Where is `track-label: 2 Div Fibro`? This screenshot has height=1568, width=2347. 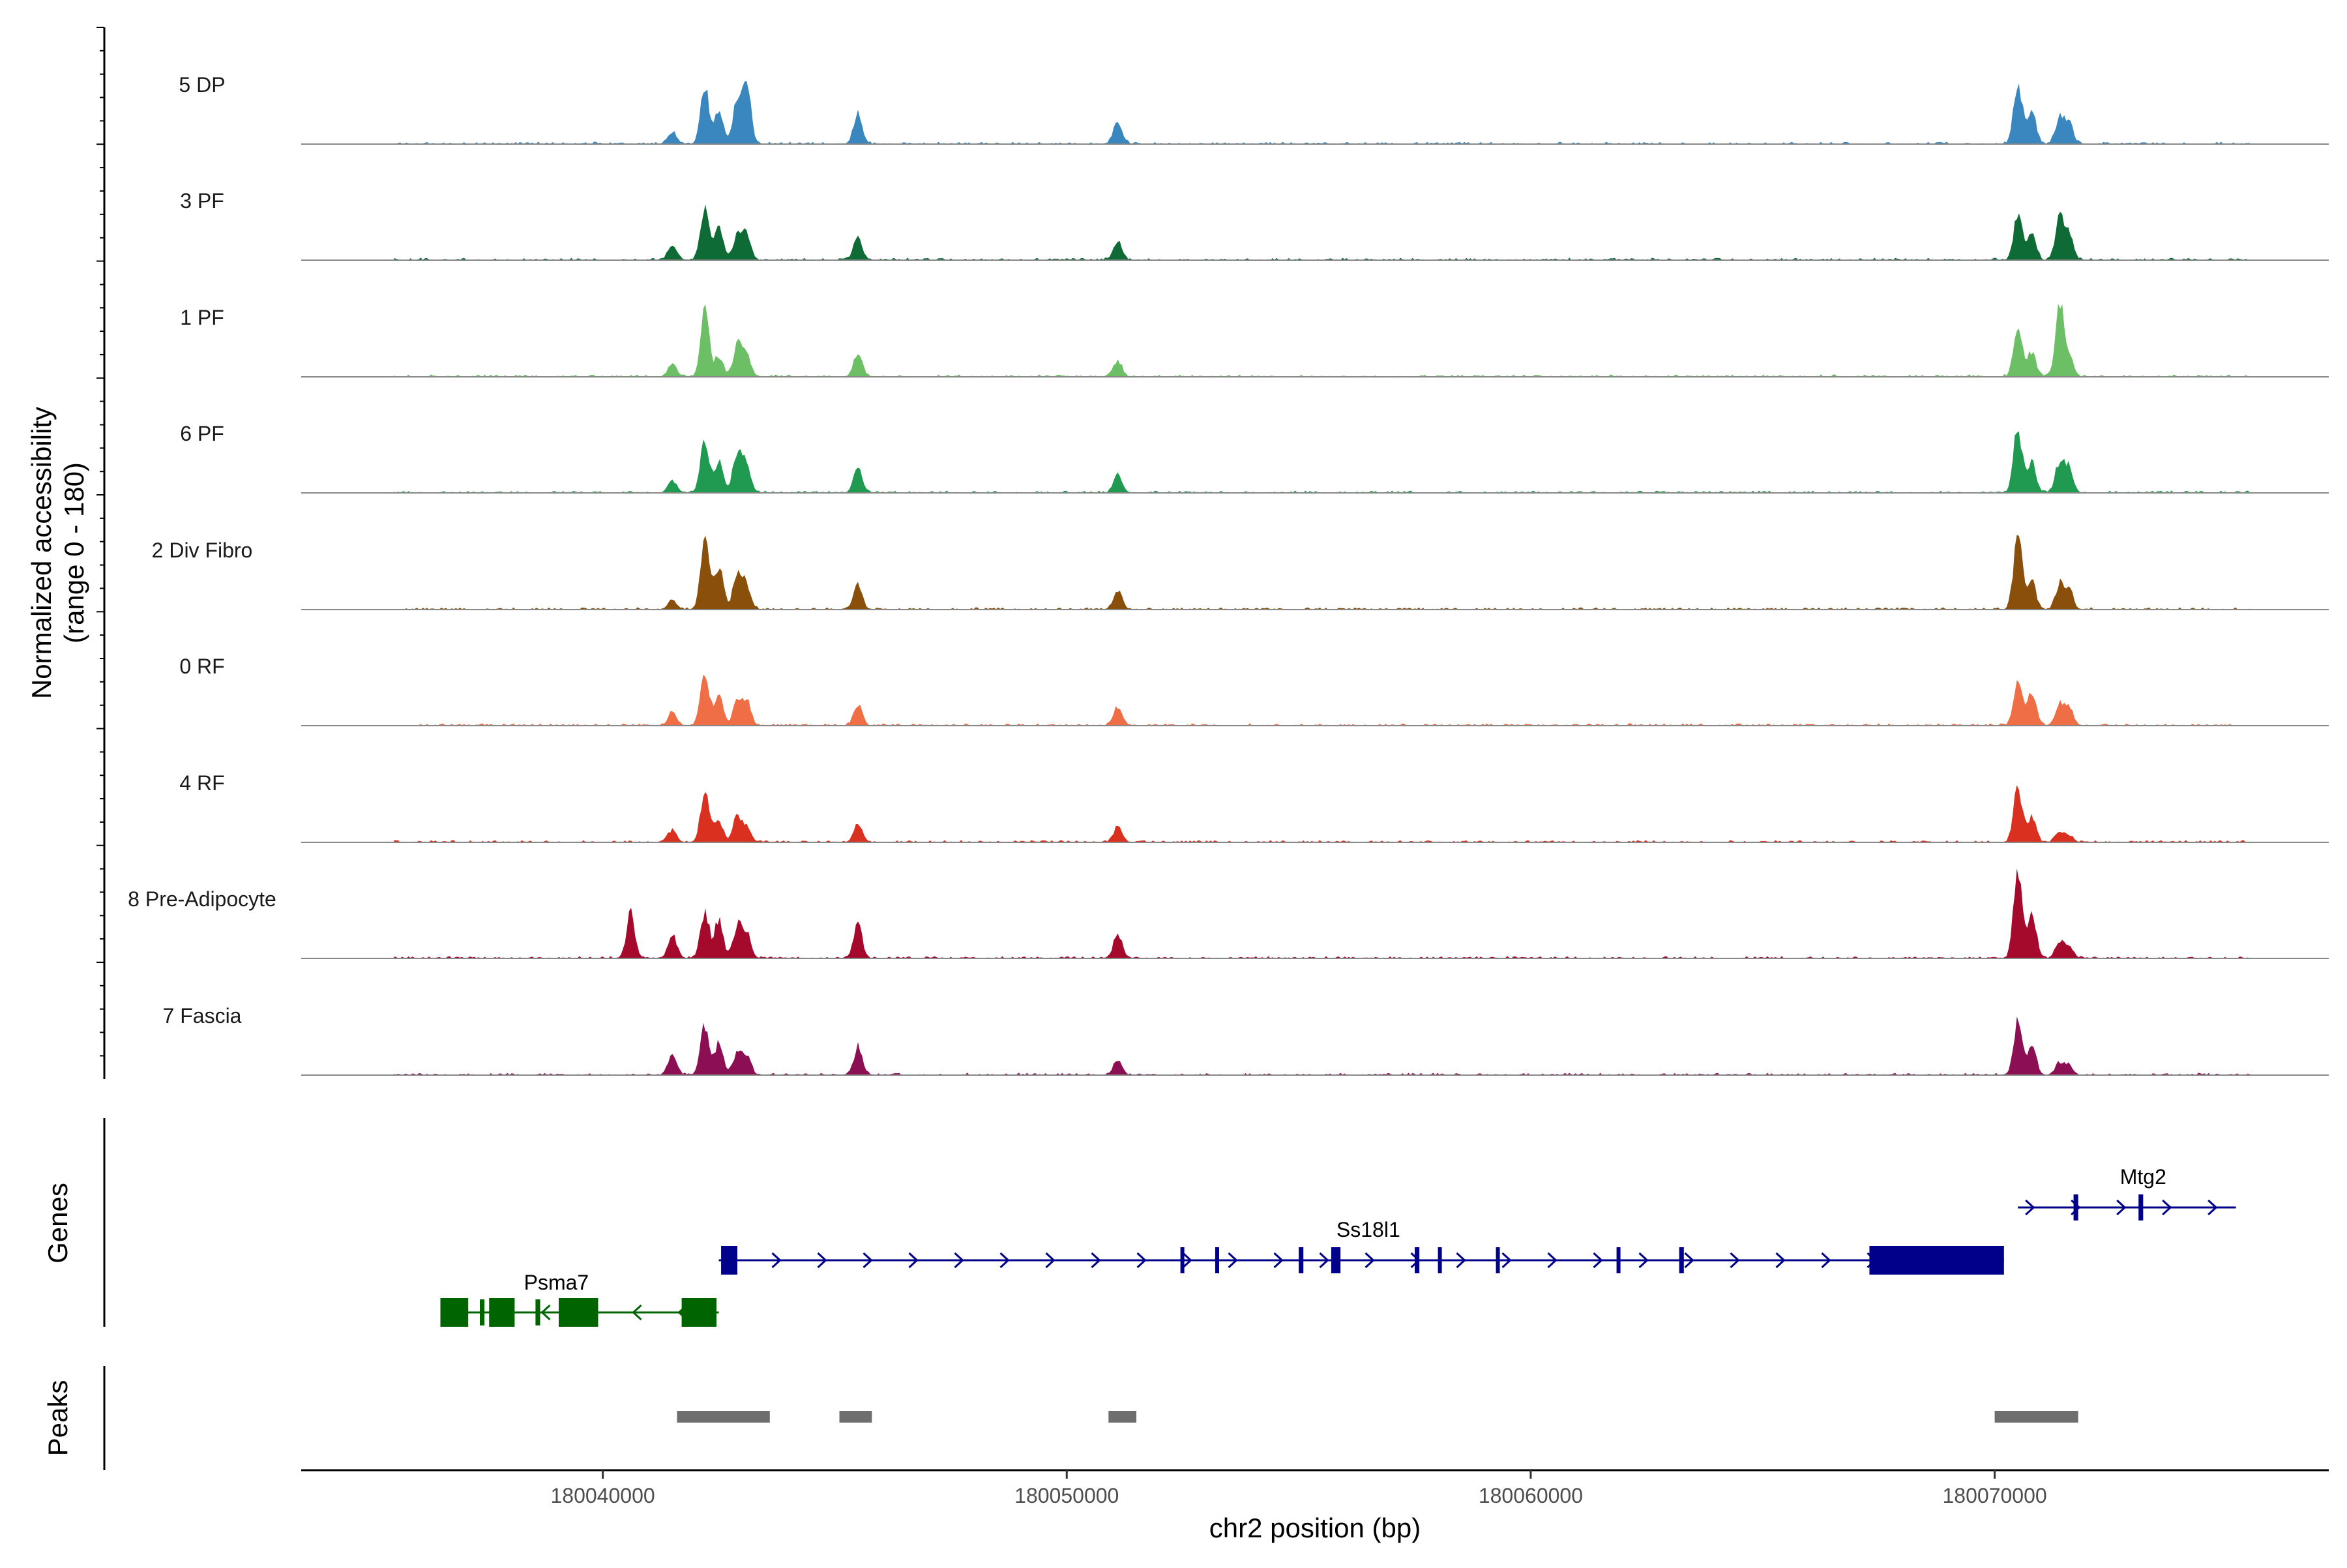 track-label: 2 Div Fibro is located at coordinates (202, 551).